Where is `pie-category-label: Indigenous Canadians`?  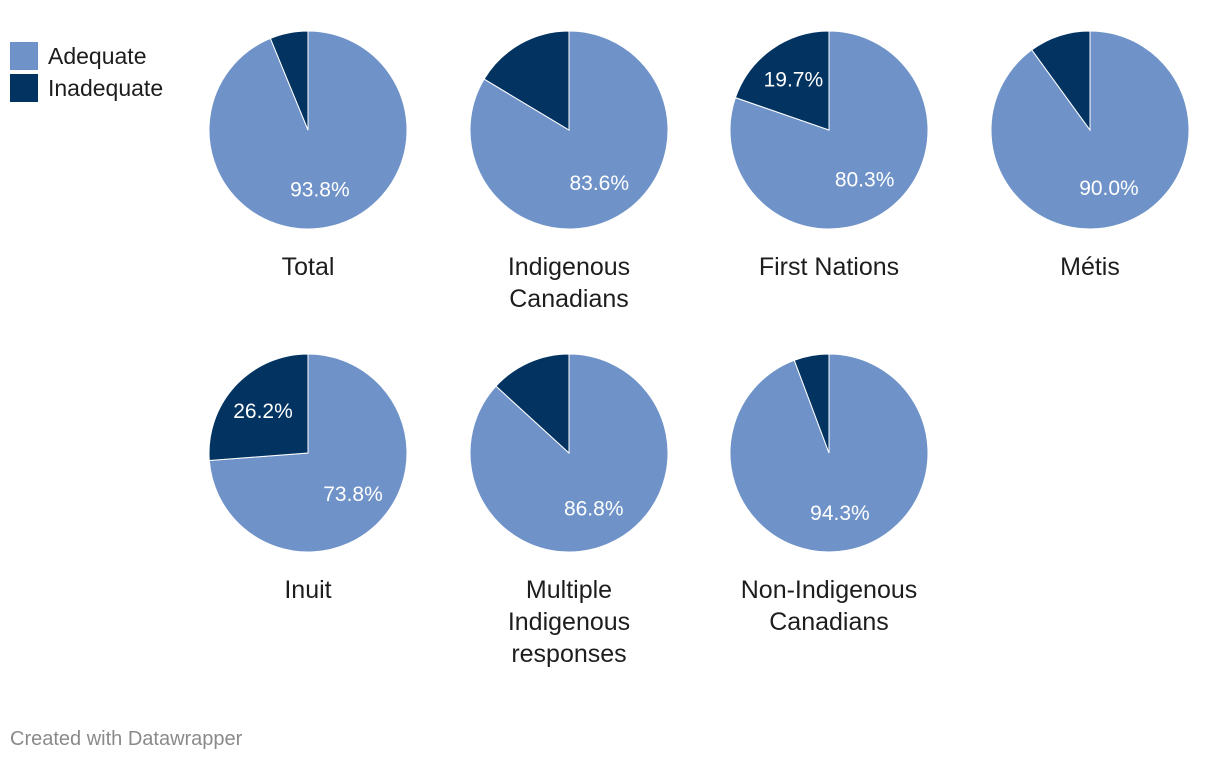
pie-category-label: Indigenous Canadians is located at coordinates (569, 283).